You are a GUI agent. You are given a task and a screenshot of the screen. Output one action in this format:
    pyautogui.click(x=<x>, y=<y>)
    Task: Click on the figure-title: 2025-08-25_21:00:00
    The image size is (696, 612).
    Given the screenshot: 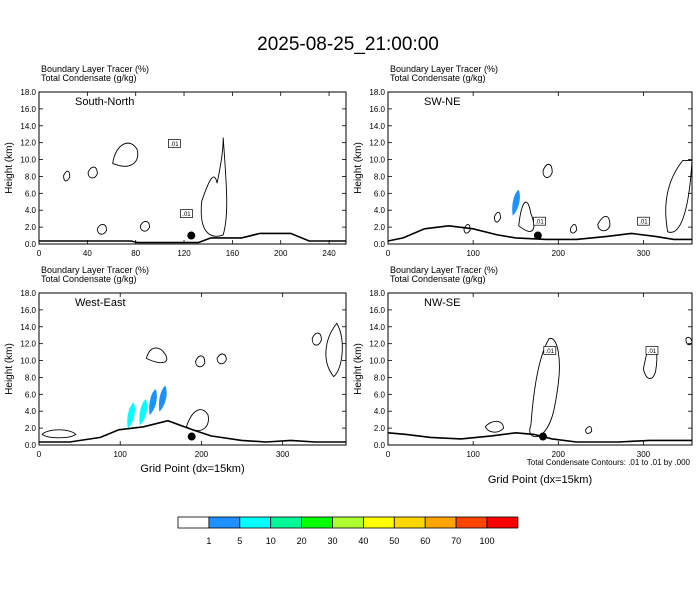 What is the action you would take?
    pyautogui.click(x=348, y=44)
    